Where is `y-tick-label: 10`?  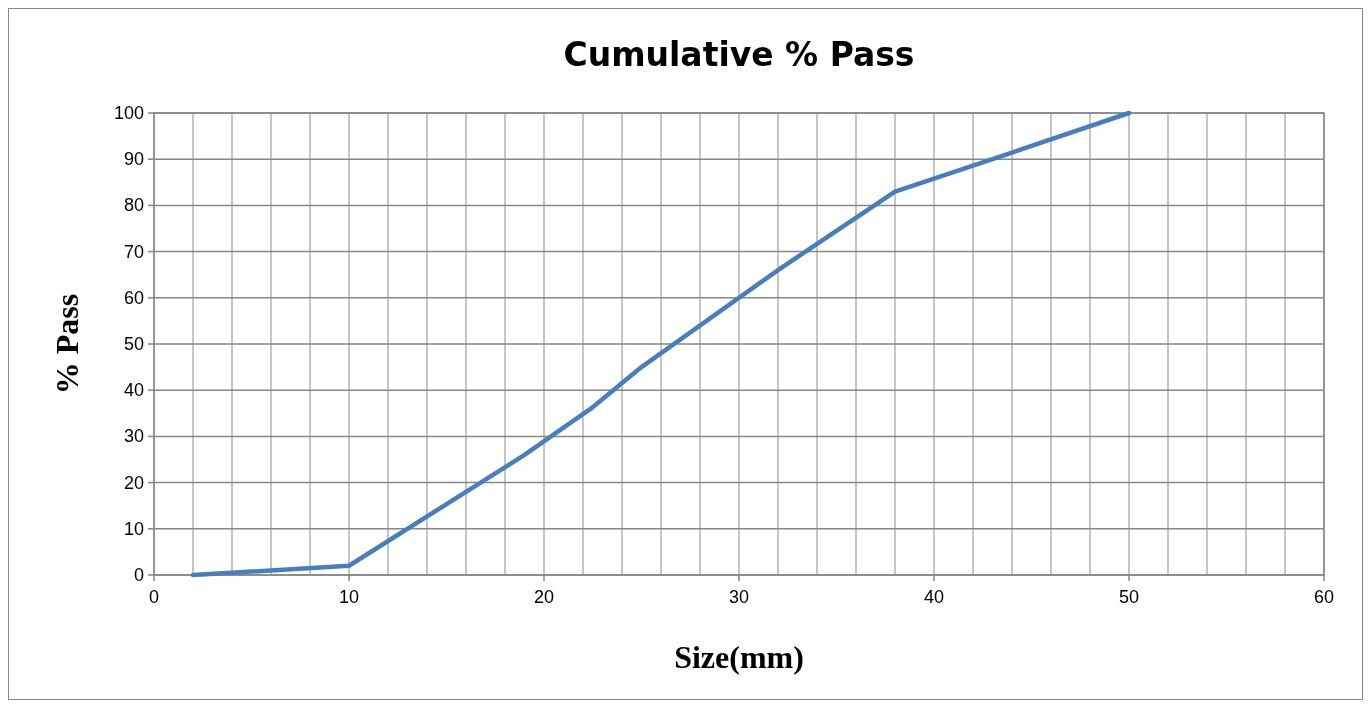
y-tick-label: 10 is located at coordinates (133, 528).